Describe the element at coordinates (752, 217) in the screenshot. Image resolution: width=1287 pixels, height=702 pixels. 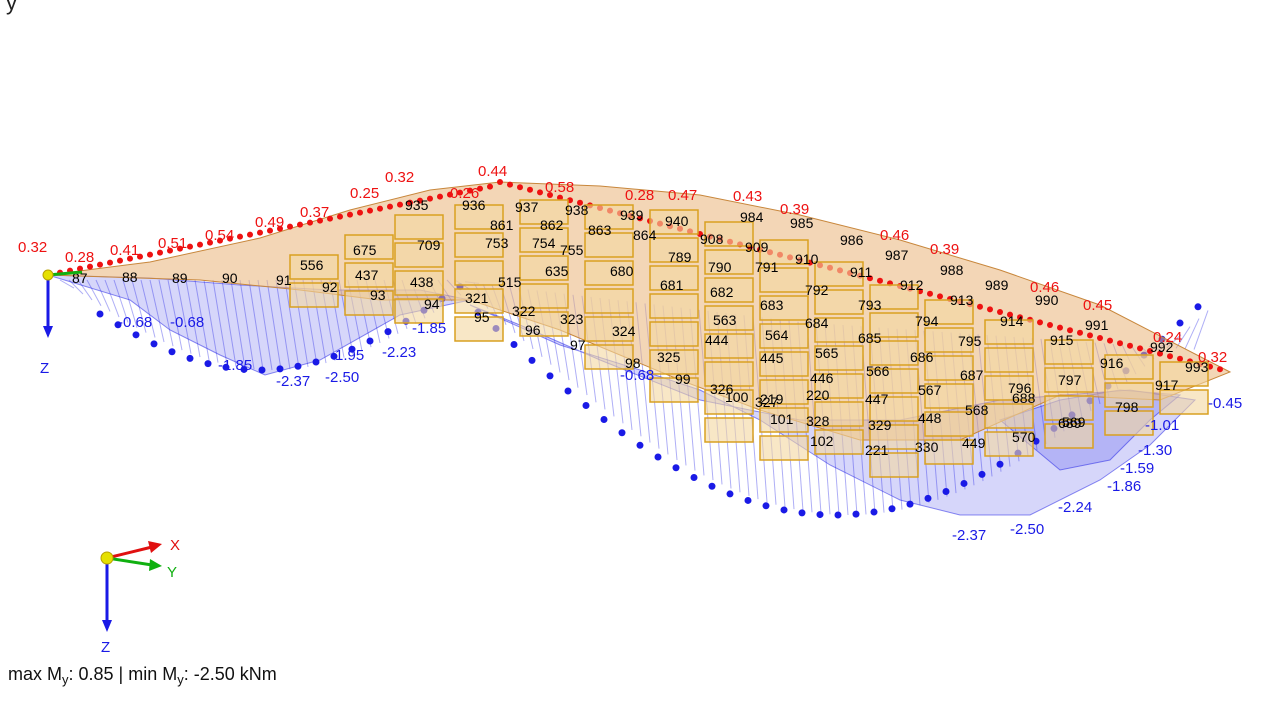
I see `member-number: 984` at that location.